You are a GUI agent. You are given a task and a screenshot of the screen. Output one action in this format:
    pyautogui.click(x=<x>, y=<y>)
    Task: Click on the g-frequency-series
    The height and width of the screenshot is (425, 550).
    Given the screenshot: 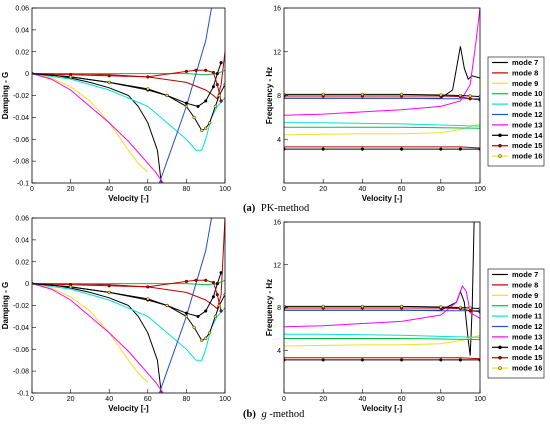 What is the action you would take?
    pyautogui.click(x=382, y=292)
    